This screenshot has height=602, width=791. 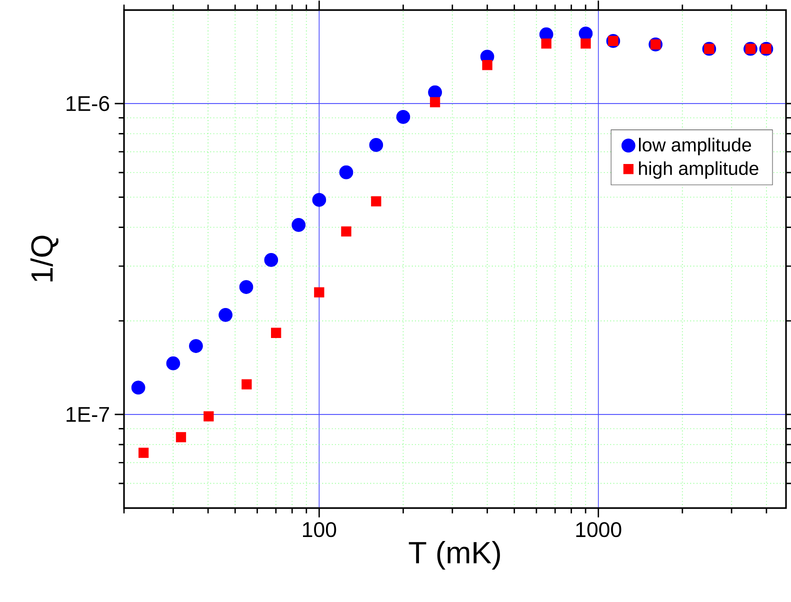 I want to click on legend-label: low amplitude, so click(x=695, y=147).